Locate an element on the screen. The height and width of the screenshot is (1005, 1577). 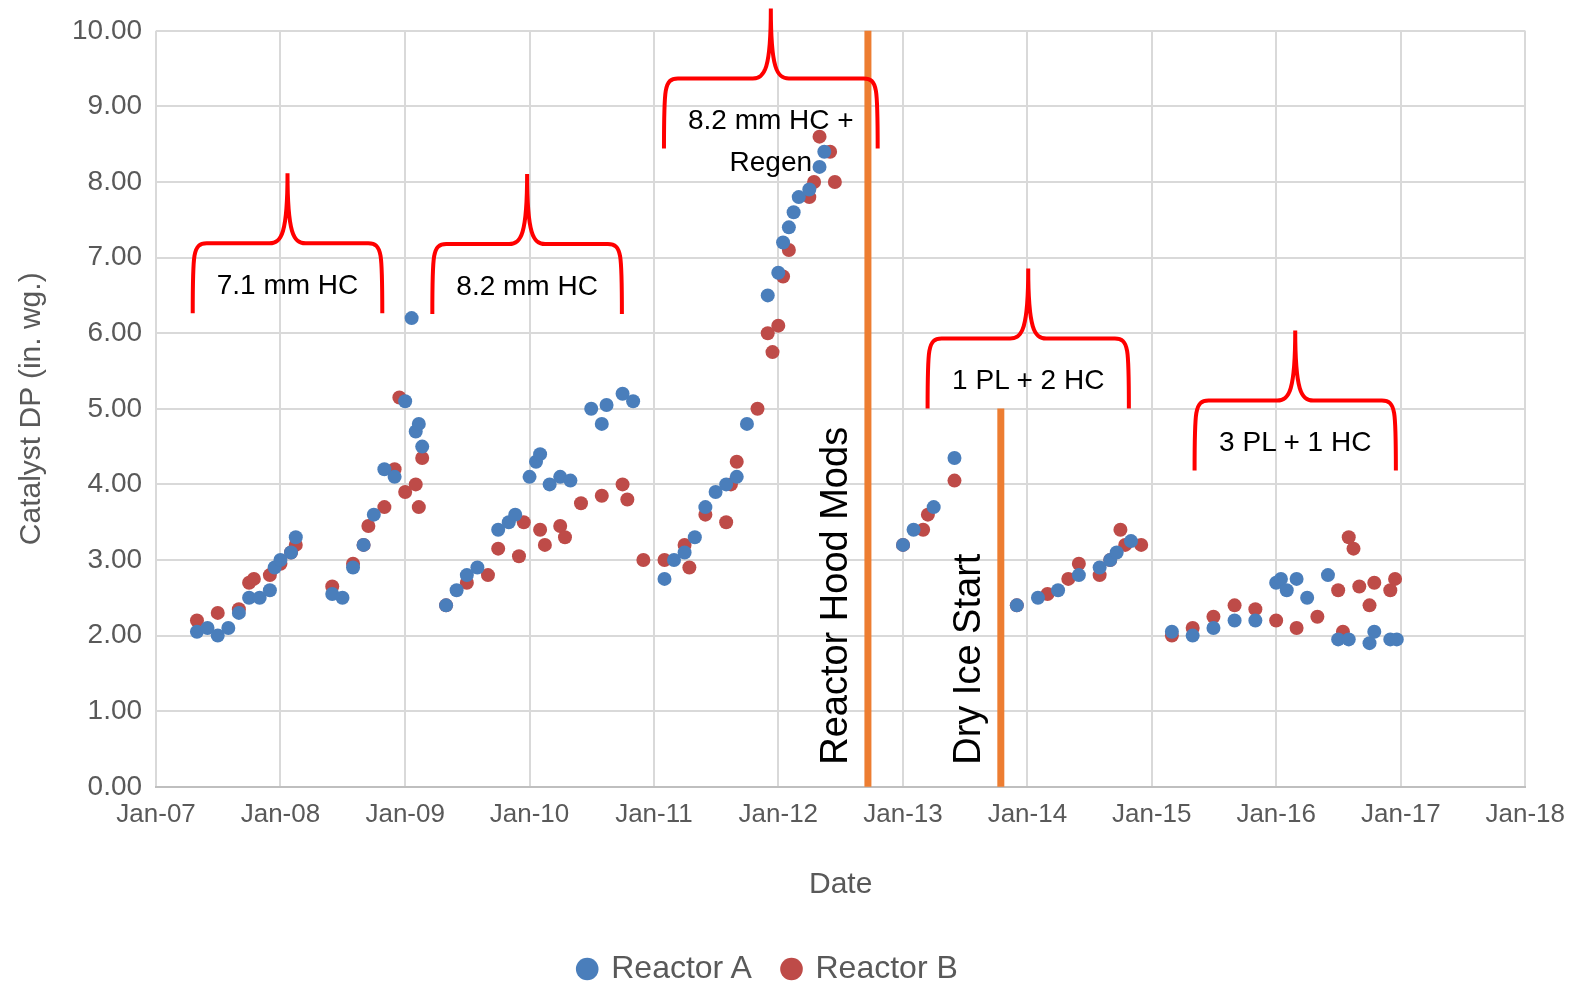
y-tick-label: 3.00 is located at coordinates (115, 558).